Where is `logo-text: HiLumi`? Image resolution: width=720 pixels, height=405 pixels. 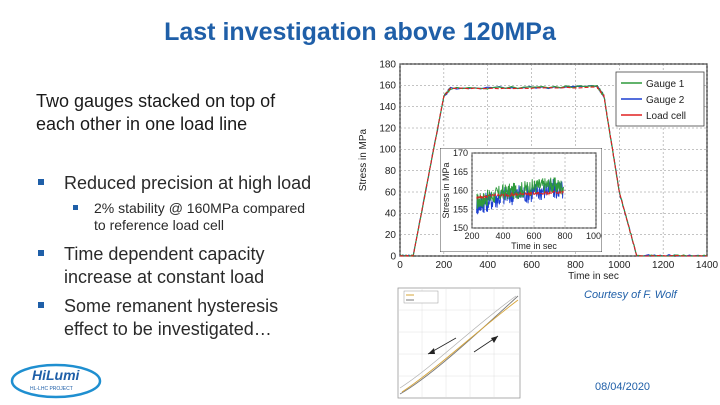
logo-text: HiLumi is located at coordinates (56, 375).